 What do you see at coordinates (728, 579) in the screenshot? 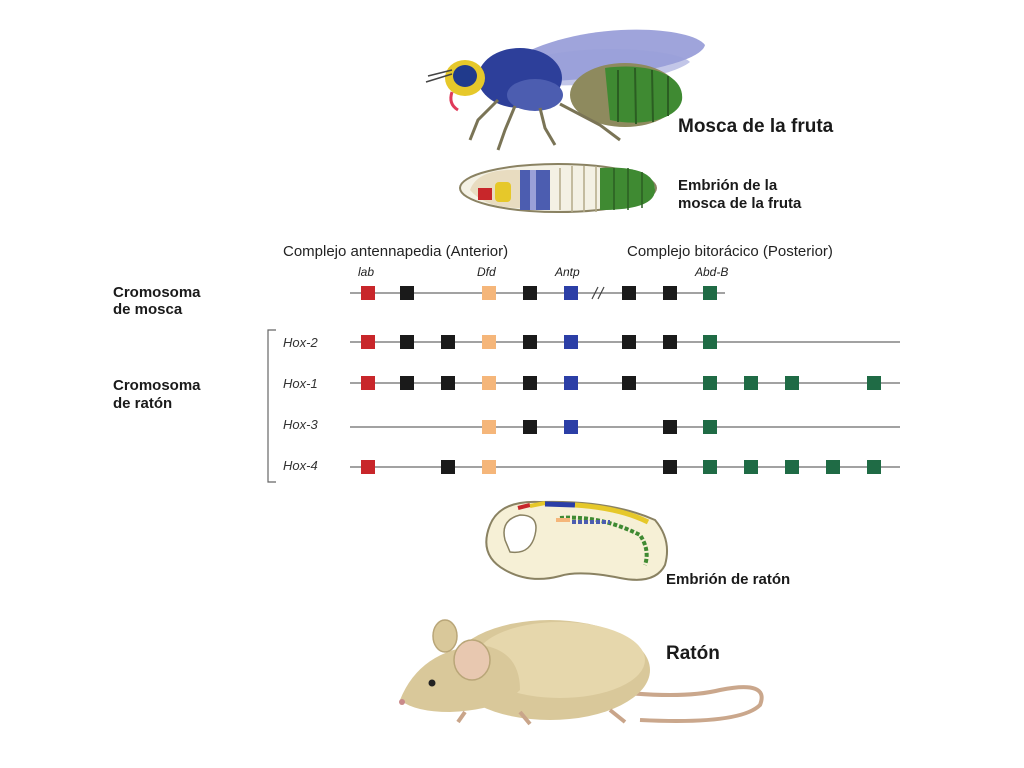
I see `mouse-embryo-label: Embrión de ratón` at bounding box center [728, 579].